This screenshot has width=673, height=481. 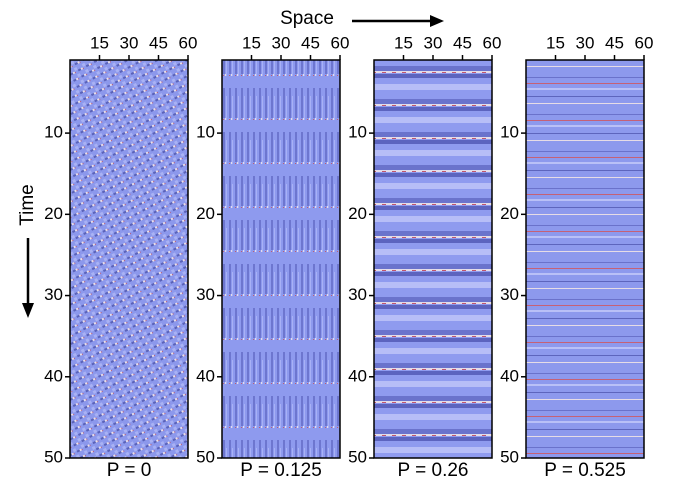 I want to click on x-axis-label: Space, so click(x=307, y=18).